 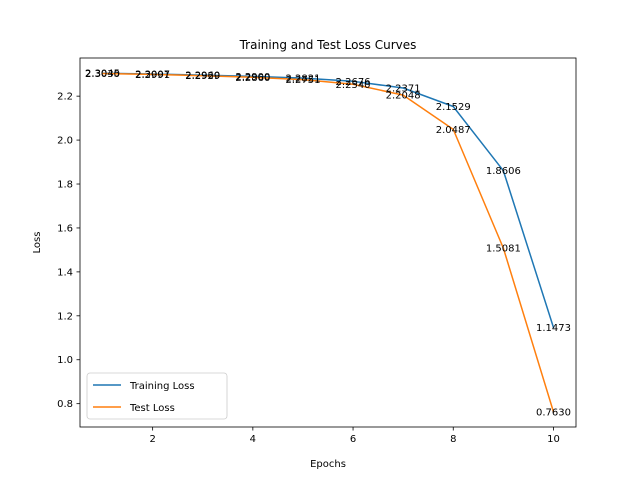 I want to click on legend-label-test-loss: Test Loss, so click(x=152, y=408).